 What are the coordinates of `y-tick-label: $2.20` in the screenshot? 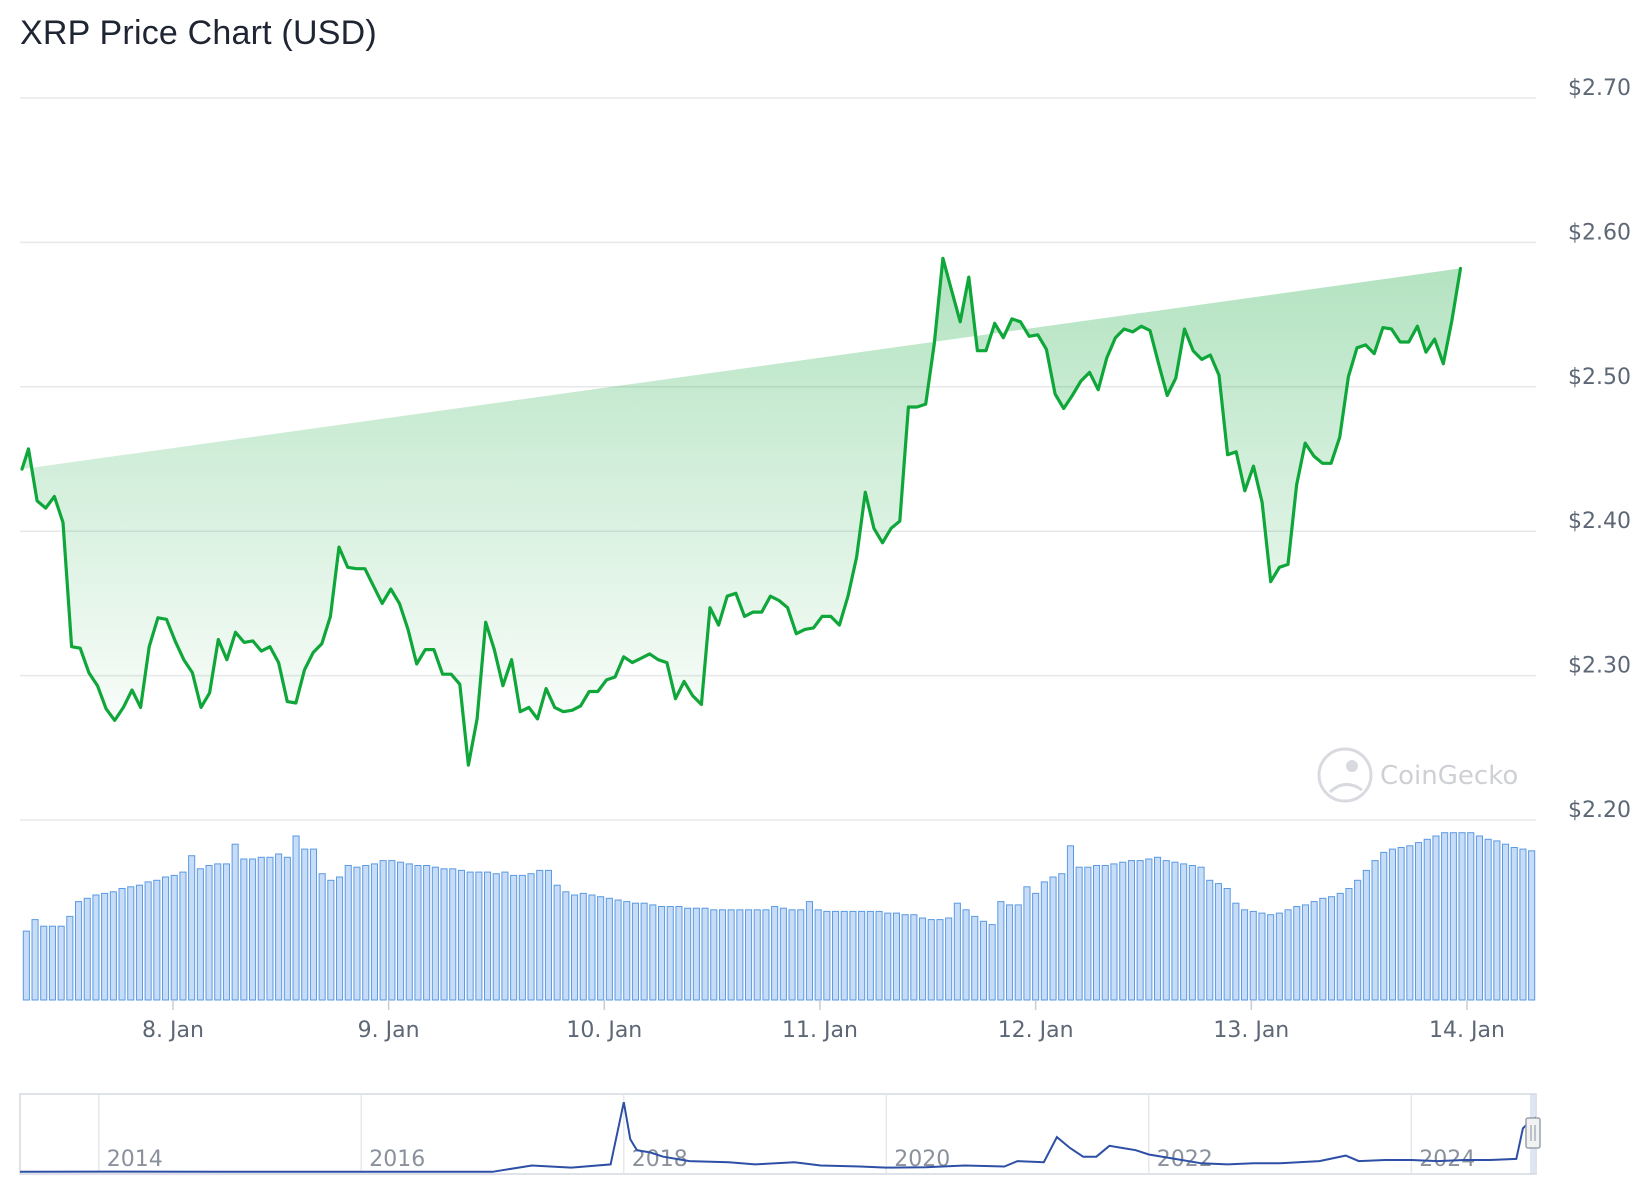 It's located at (1599, 810).